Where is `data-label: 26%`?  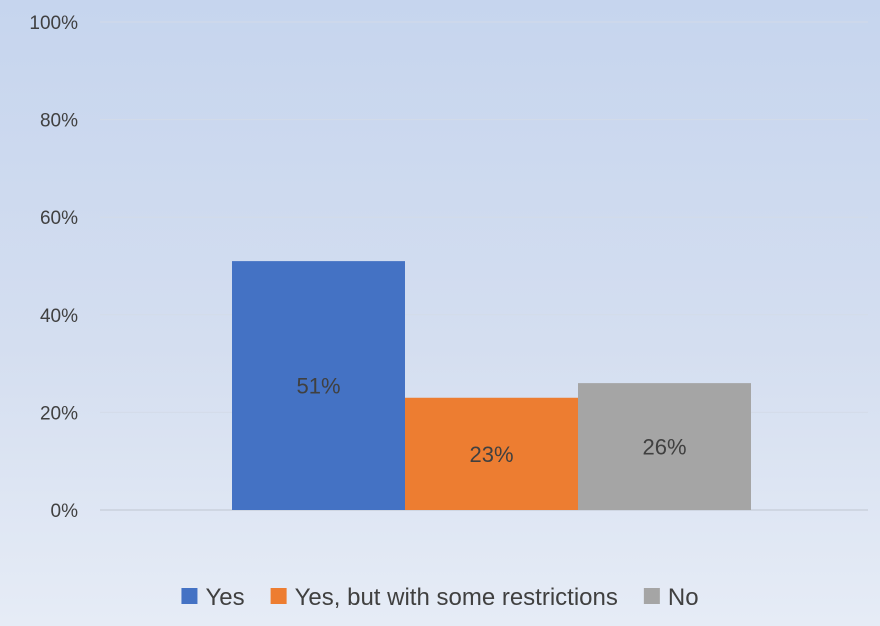
data-label: 26% is located at coordinates (664, 447).